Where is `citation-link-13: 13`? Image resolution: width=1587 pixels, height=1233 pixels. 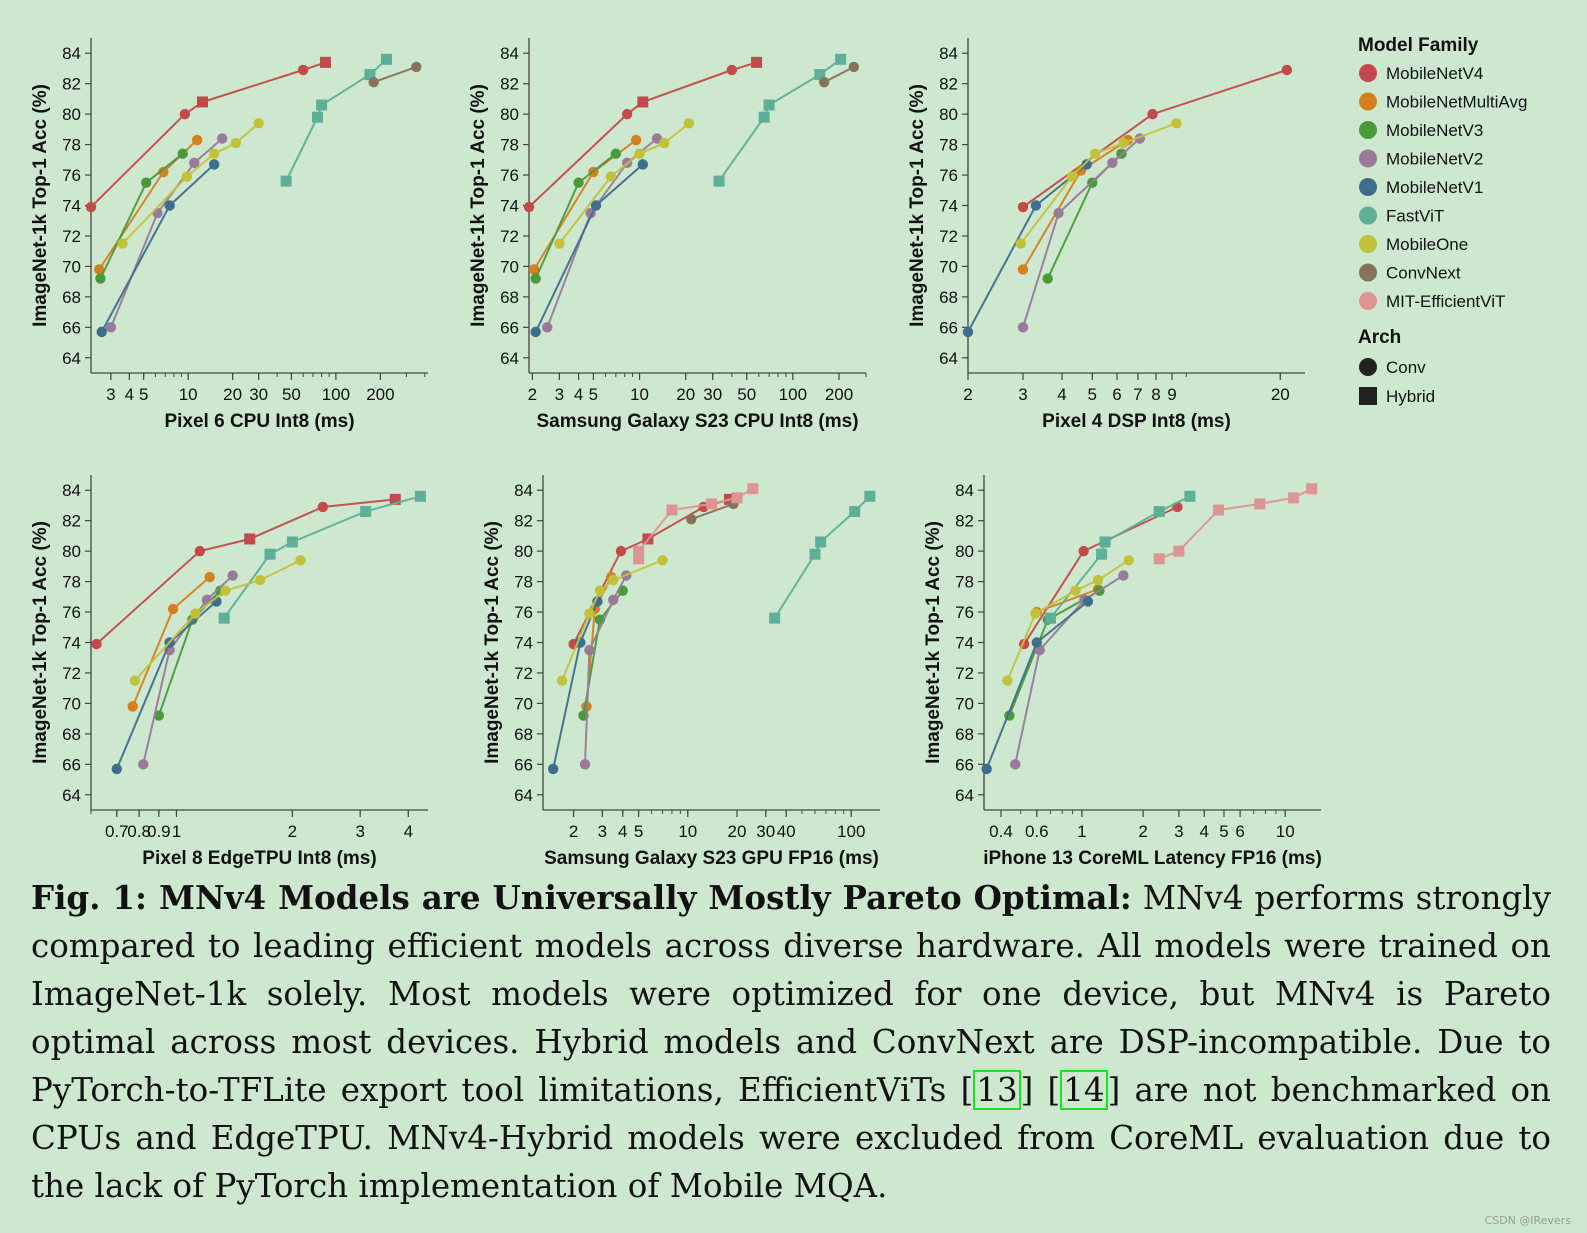 citation-link-13: 13 is located at coordinates (997, 1090).